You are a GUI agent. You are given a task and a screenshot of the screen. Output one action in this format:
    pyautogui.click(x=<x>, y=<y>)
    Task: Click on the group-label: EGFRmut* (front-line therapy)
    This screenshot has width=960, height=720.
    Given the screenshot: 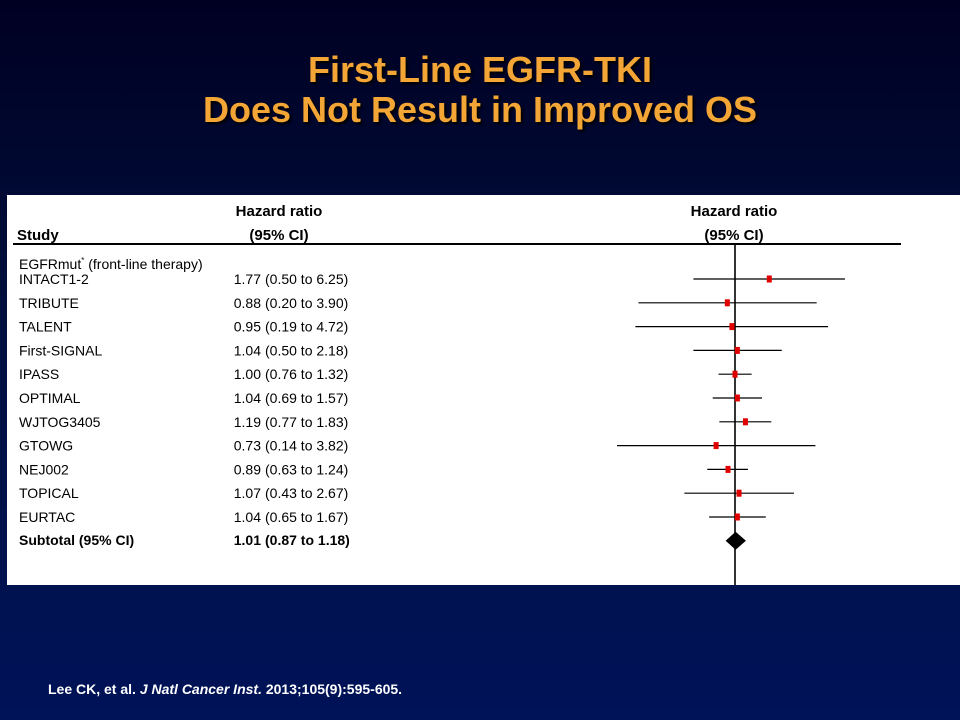 What is the action you would take?
    pyautogui.click(x=111, y=264)
    